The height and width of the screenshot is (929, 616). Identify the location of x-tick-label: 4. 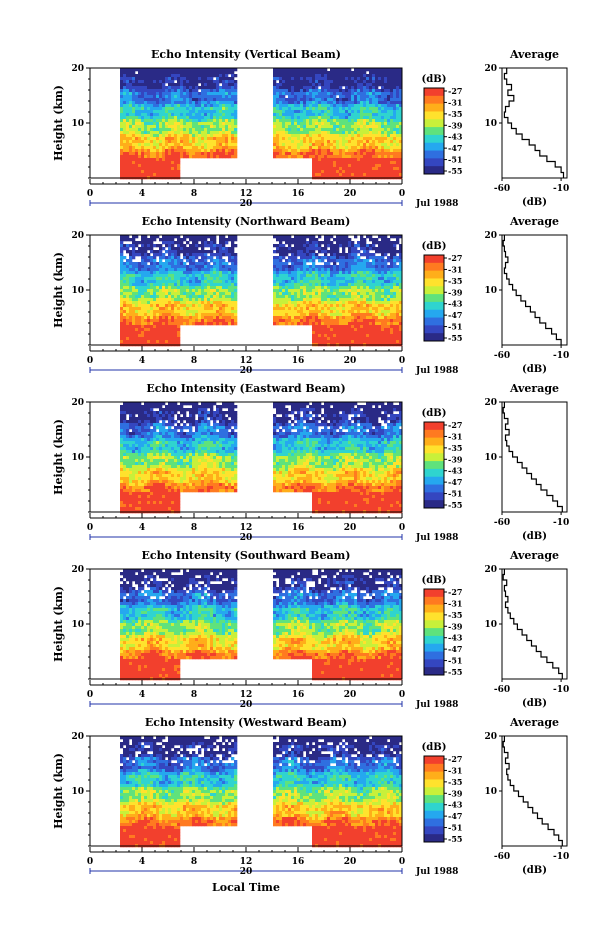
(142, 194).